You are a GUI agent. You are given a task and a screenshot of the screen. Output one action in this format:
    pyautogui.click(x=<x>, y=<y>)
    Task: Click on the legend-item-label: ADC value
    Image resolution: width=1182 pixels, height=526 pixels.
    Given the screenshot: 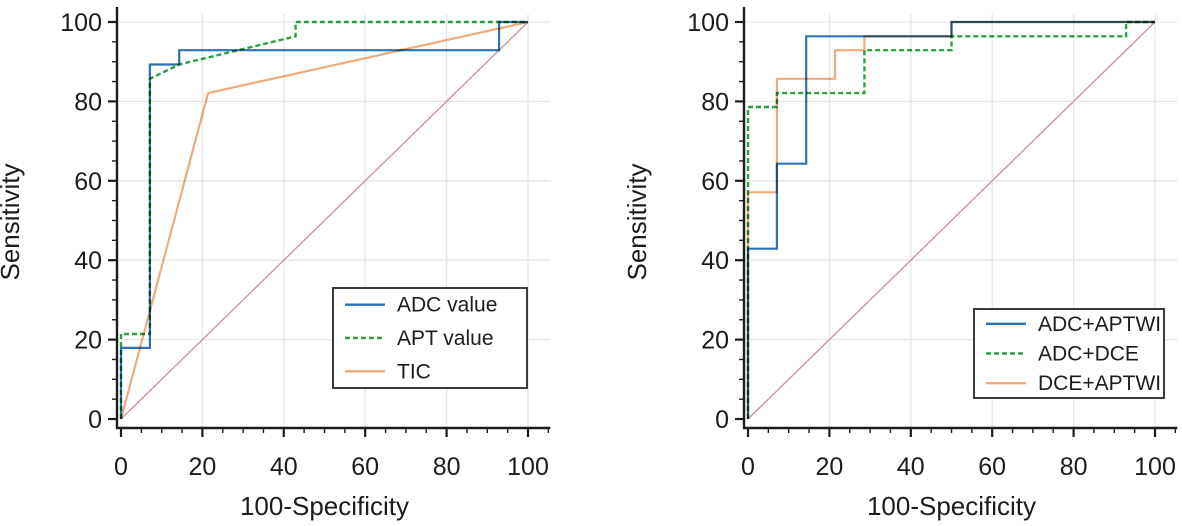 What is the action you would take?
    pyautogui.click(x=447, y=305)
    